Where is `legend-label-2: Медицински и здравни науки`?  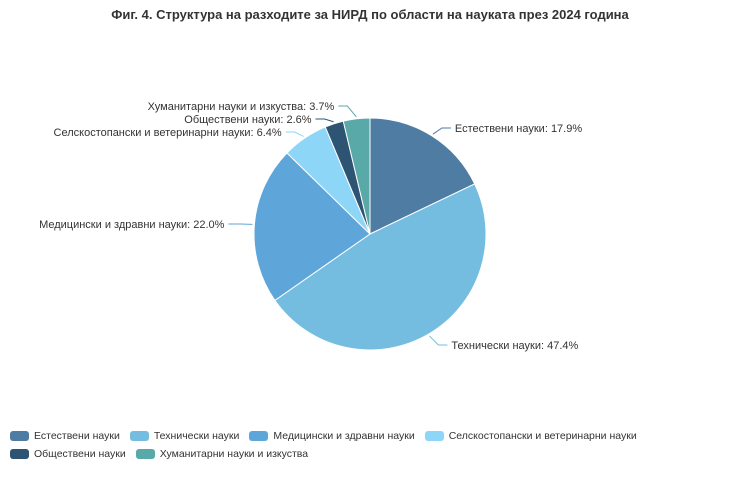 legend-label-2: Медицински и здравни науки is located at coordinates (344, 436).